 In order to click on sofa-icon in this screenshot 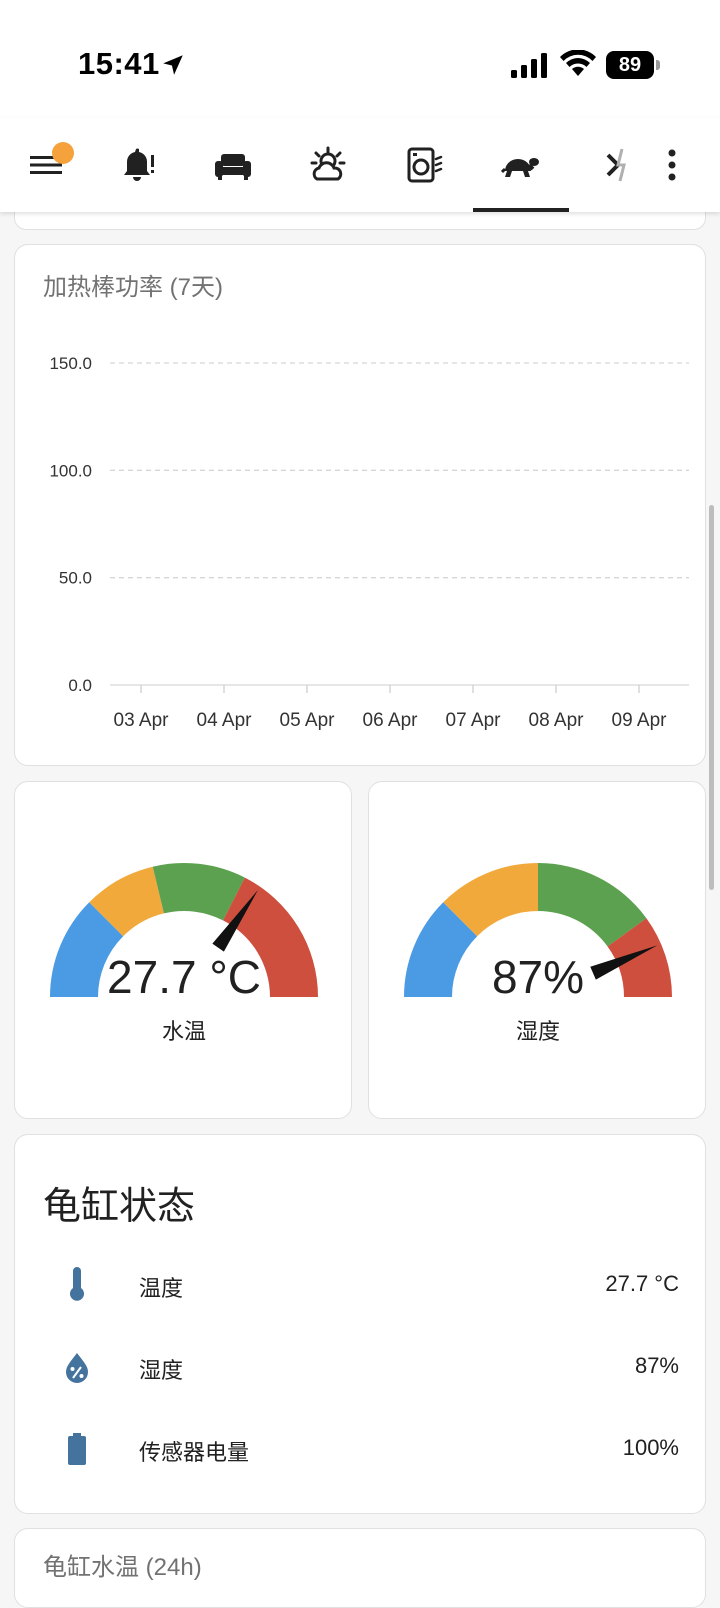, I will do `click(233, 167)`.